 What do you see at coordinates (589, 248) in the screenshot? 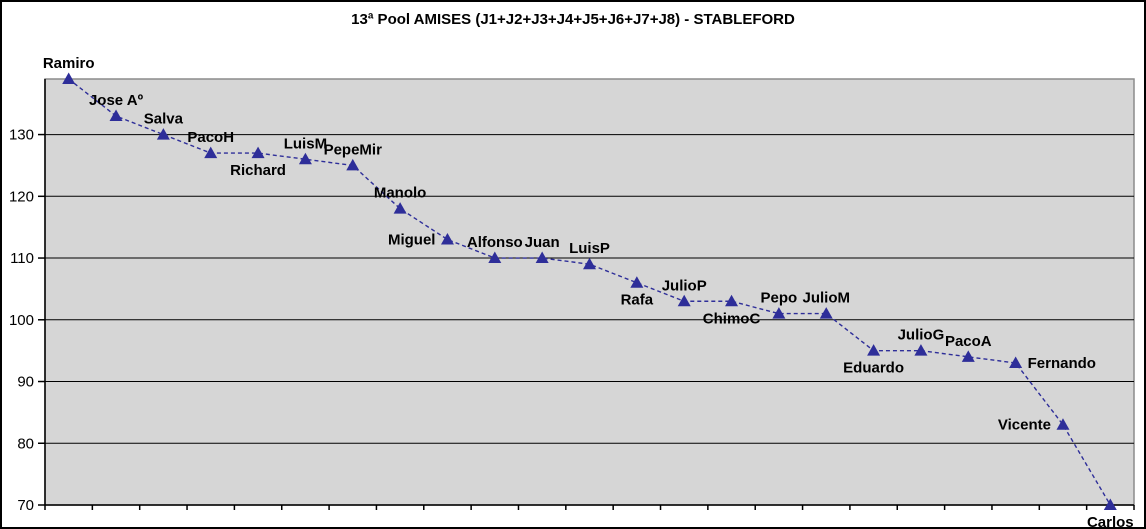
I see `point-label-luisp: LuisP` at bounding box center [589, 248].